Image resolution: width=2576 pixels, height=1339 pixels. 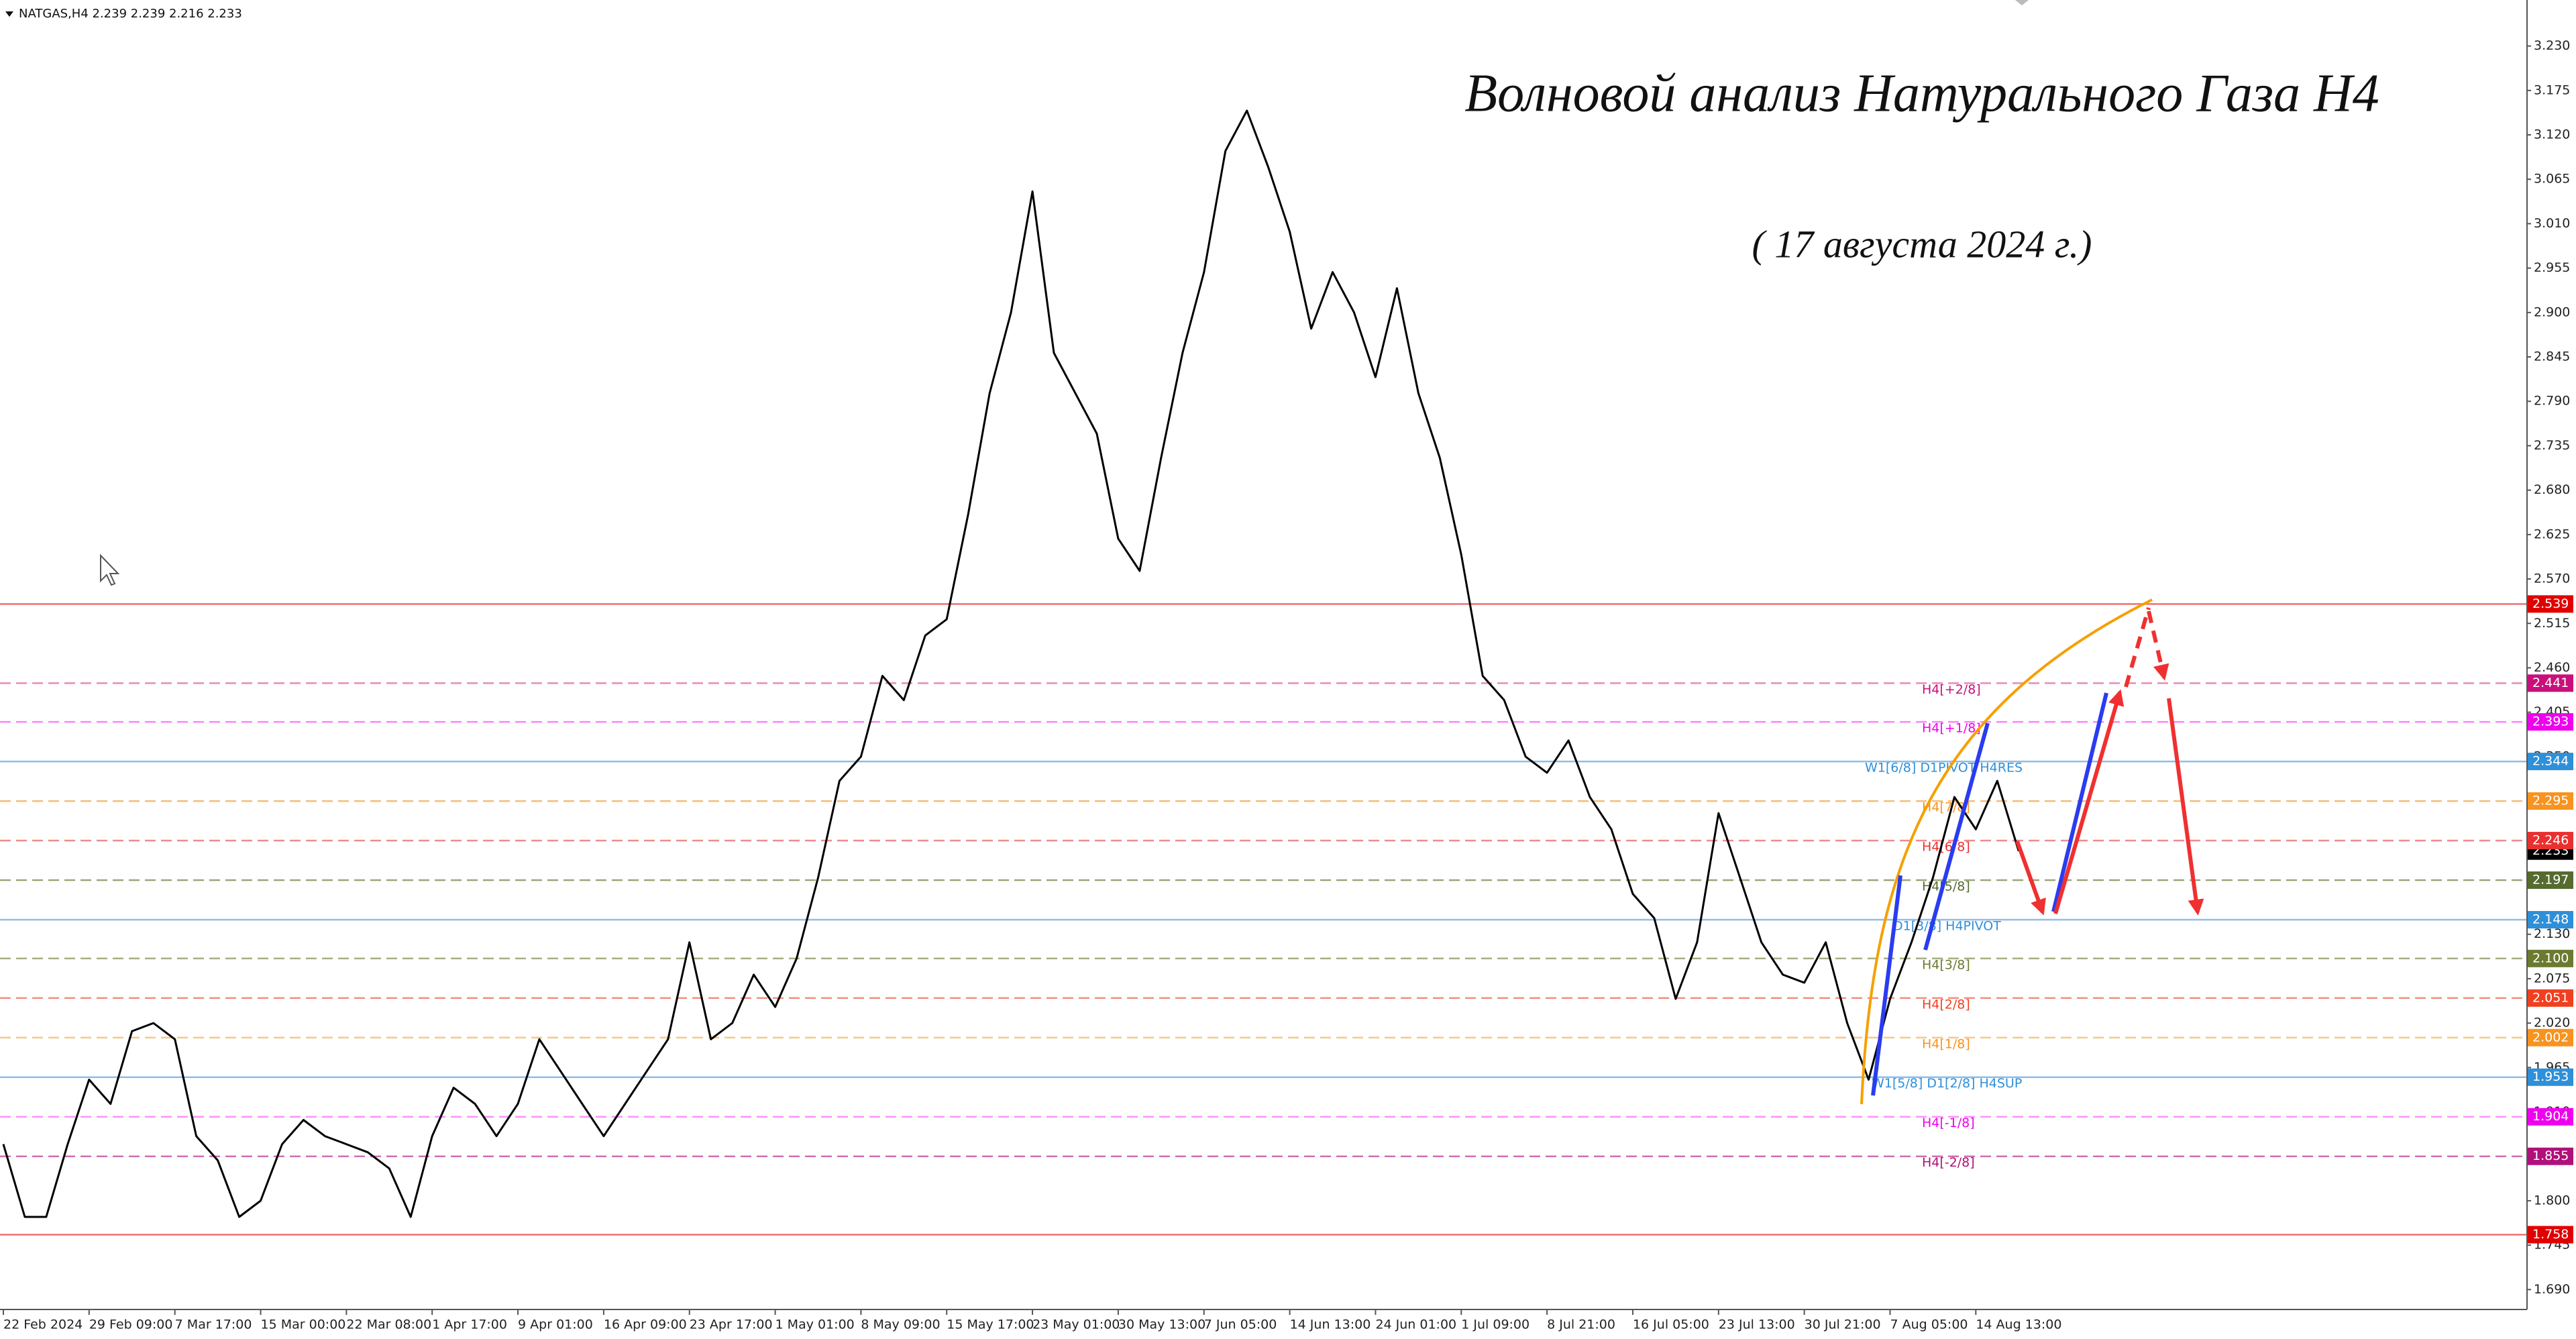 I want to click on level-label: 2.148, so click(x=2550, y=919).